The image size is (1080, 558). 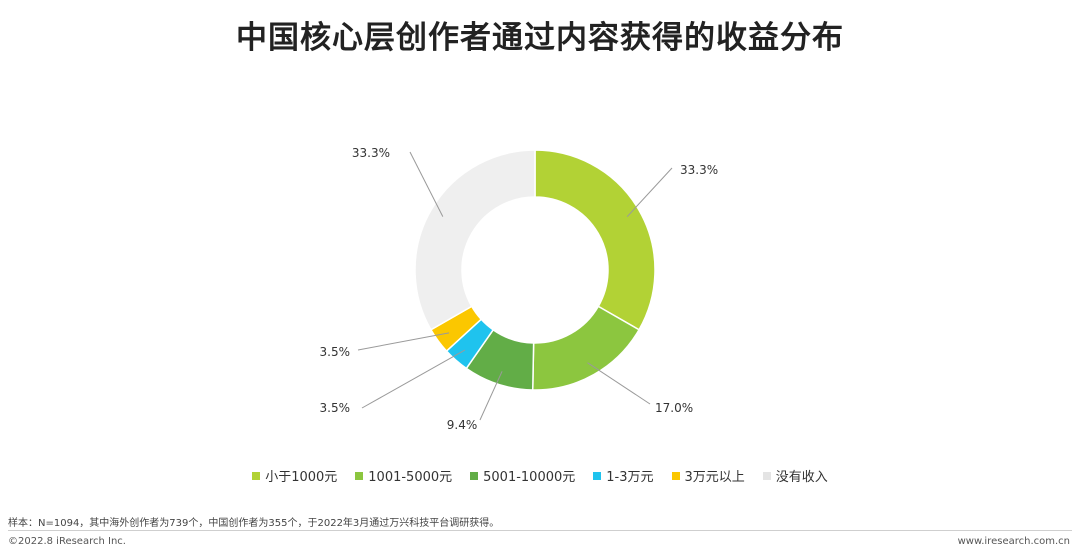 I want to click on data-label-1: 33.3%, so click(x=699, y=170).